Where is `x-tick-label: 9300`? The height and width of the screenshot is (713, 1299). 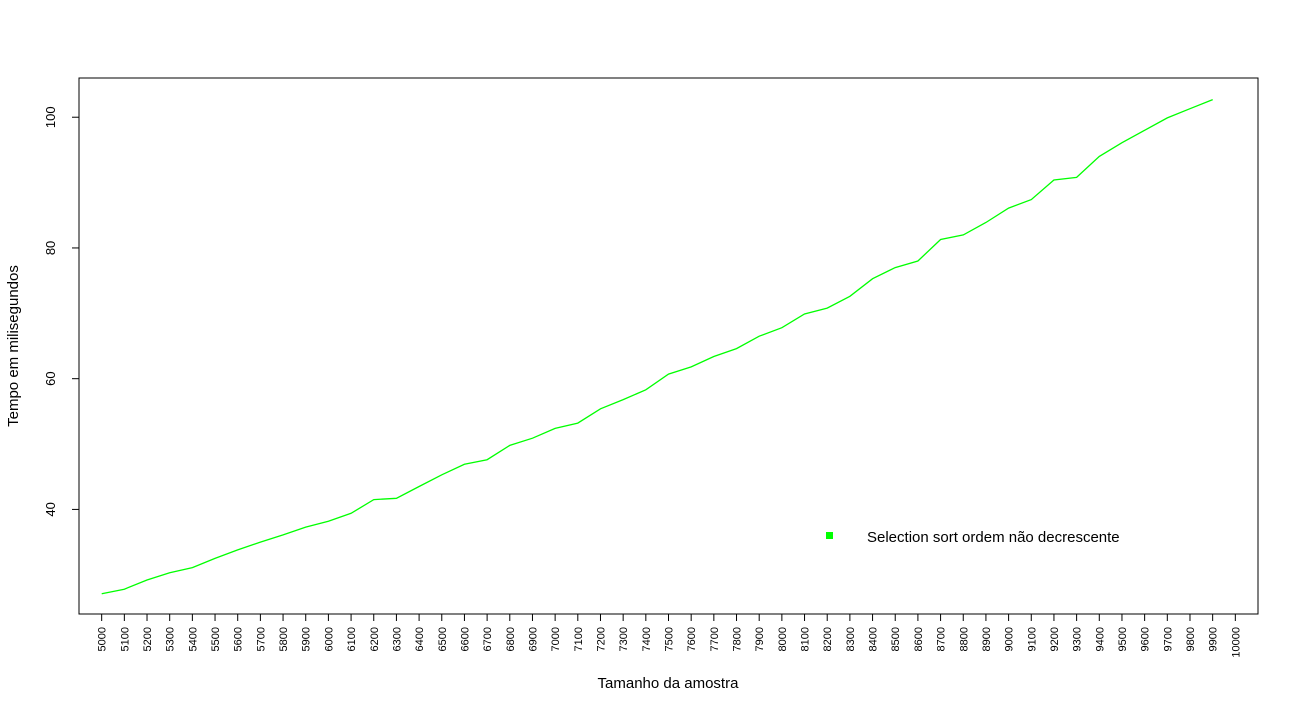 x-tick-label: 9300 is located at coordinates (1078, 639).